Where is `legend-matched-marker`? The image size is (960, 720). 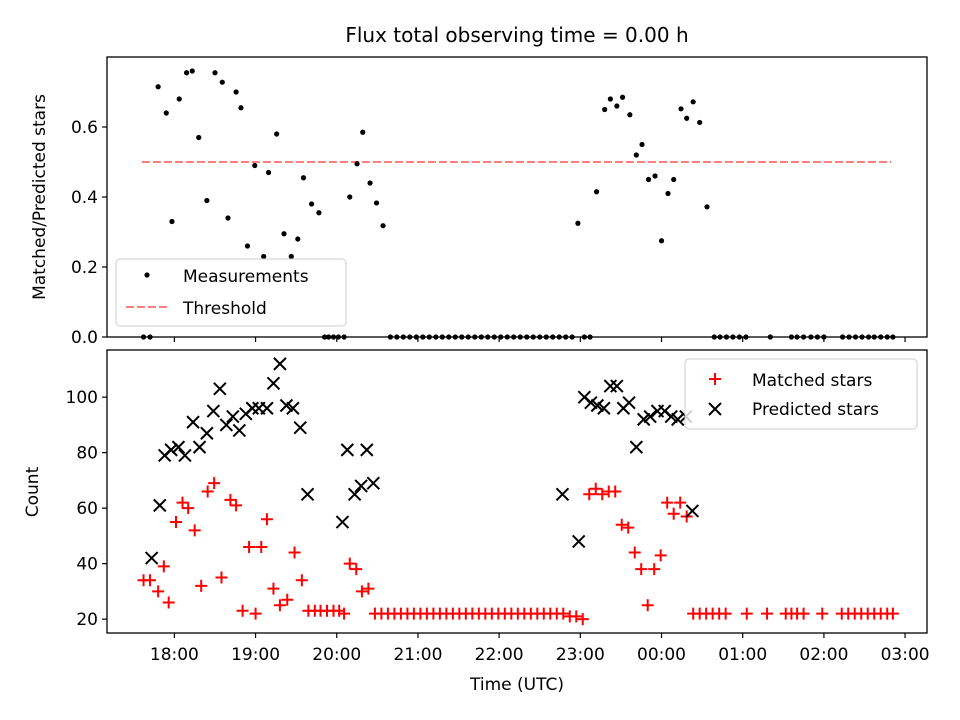 legend-matched-marker is located at coordinates (715, 379).